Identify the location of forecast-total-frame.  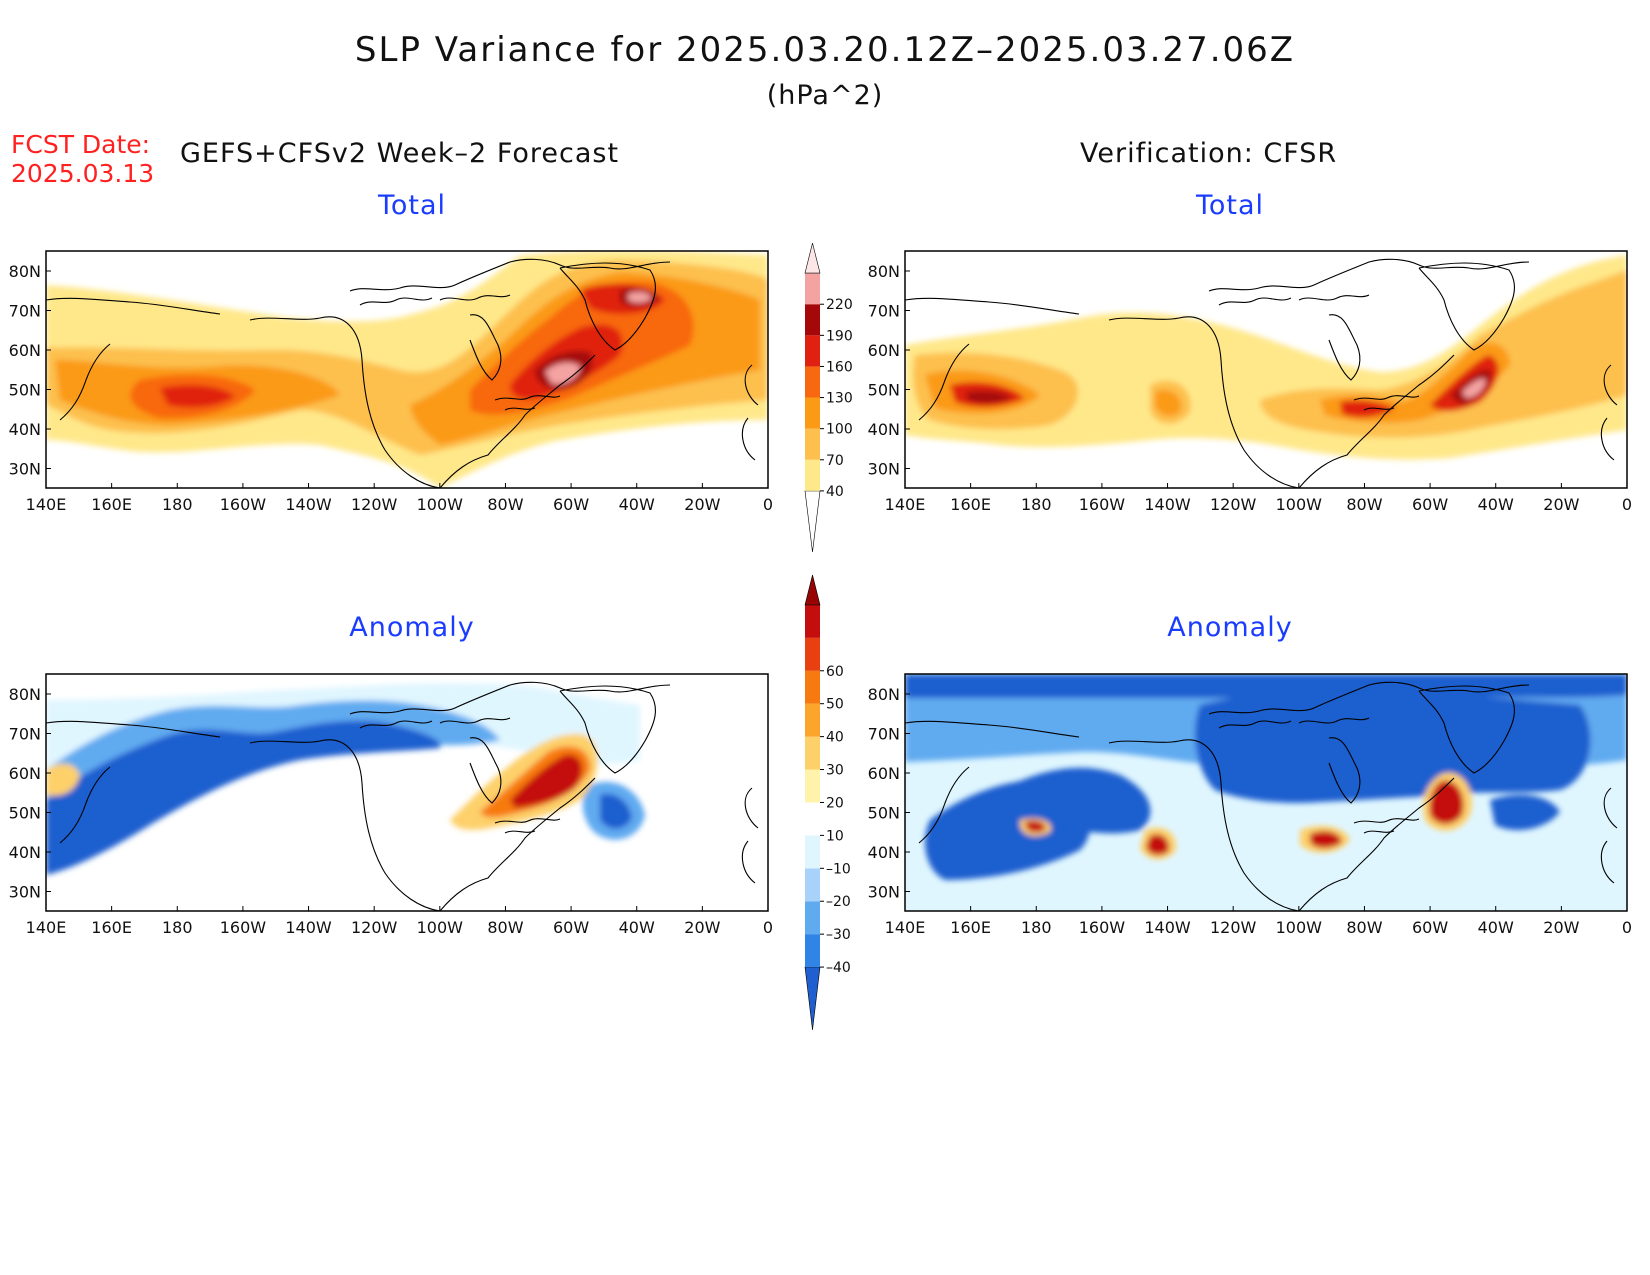
(407, 369).